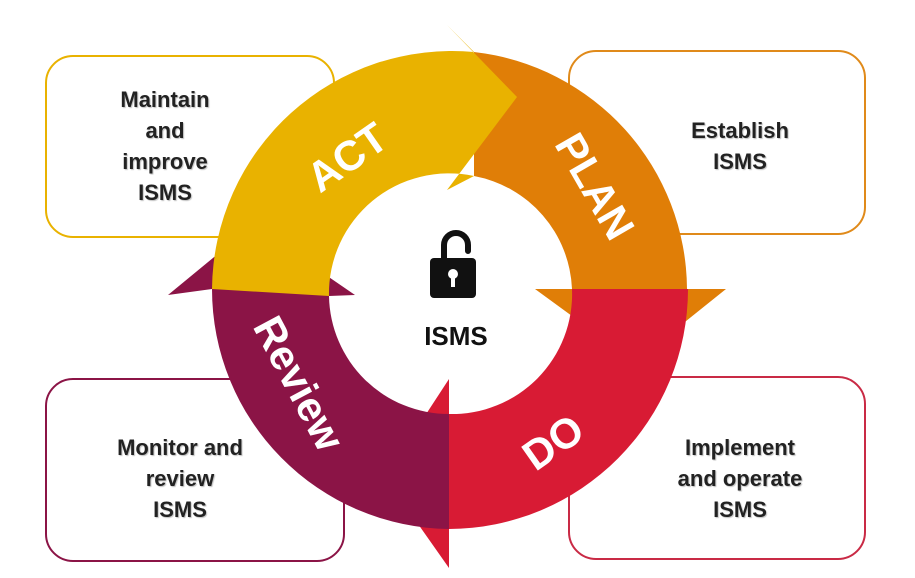  What do you see at coordinates (740, 447) in the screenshot?
I see `do-line-1: Implement` at bounding box center [740, 447].